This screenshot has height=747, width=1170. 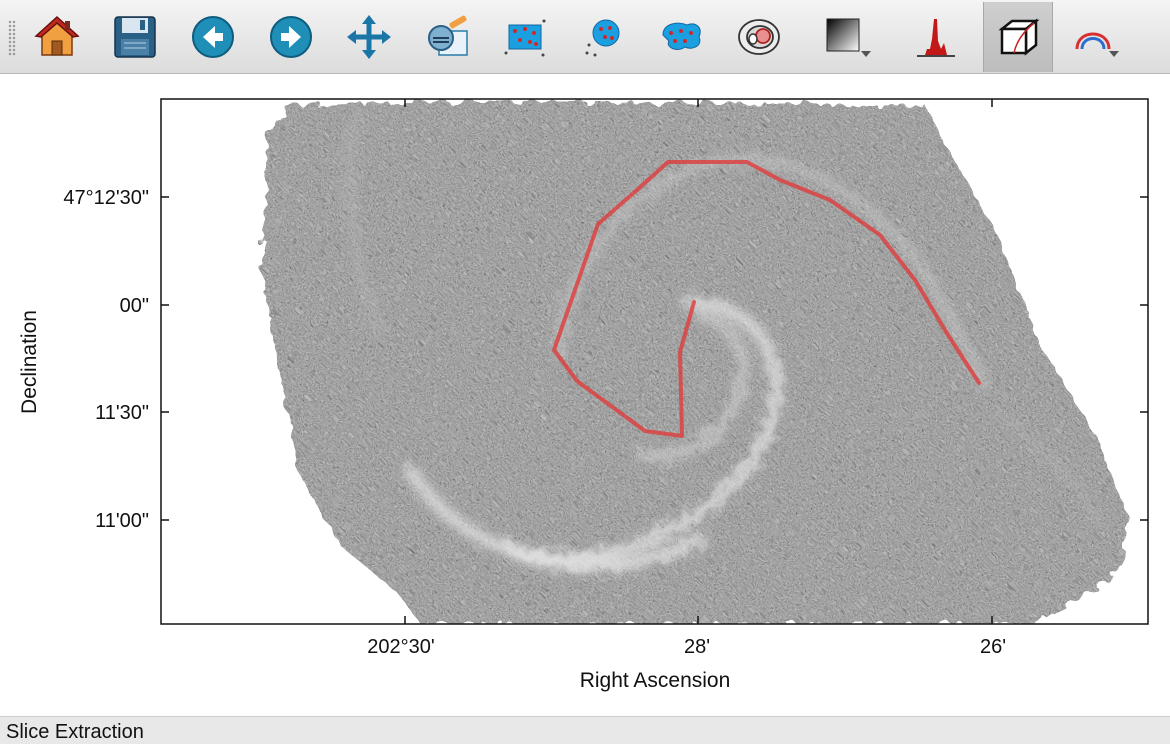 I want to click on save-icon, so click(x=135, y=37).